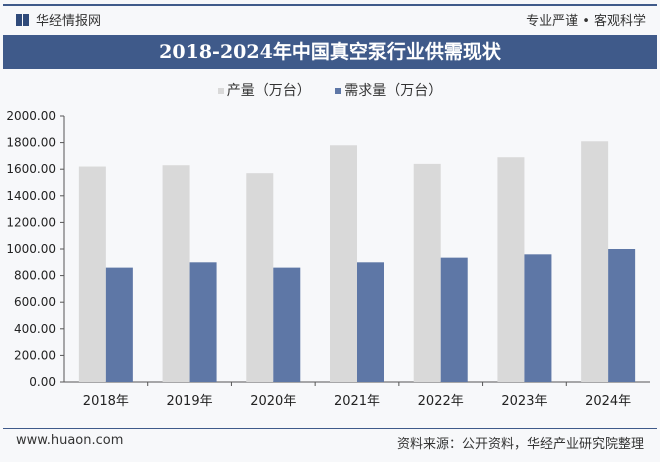 The image size is (660, 462). Describe the element at coordinates (70, 440) in the screenshot. I see `website: www.huaon.com` at that location.